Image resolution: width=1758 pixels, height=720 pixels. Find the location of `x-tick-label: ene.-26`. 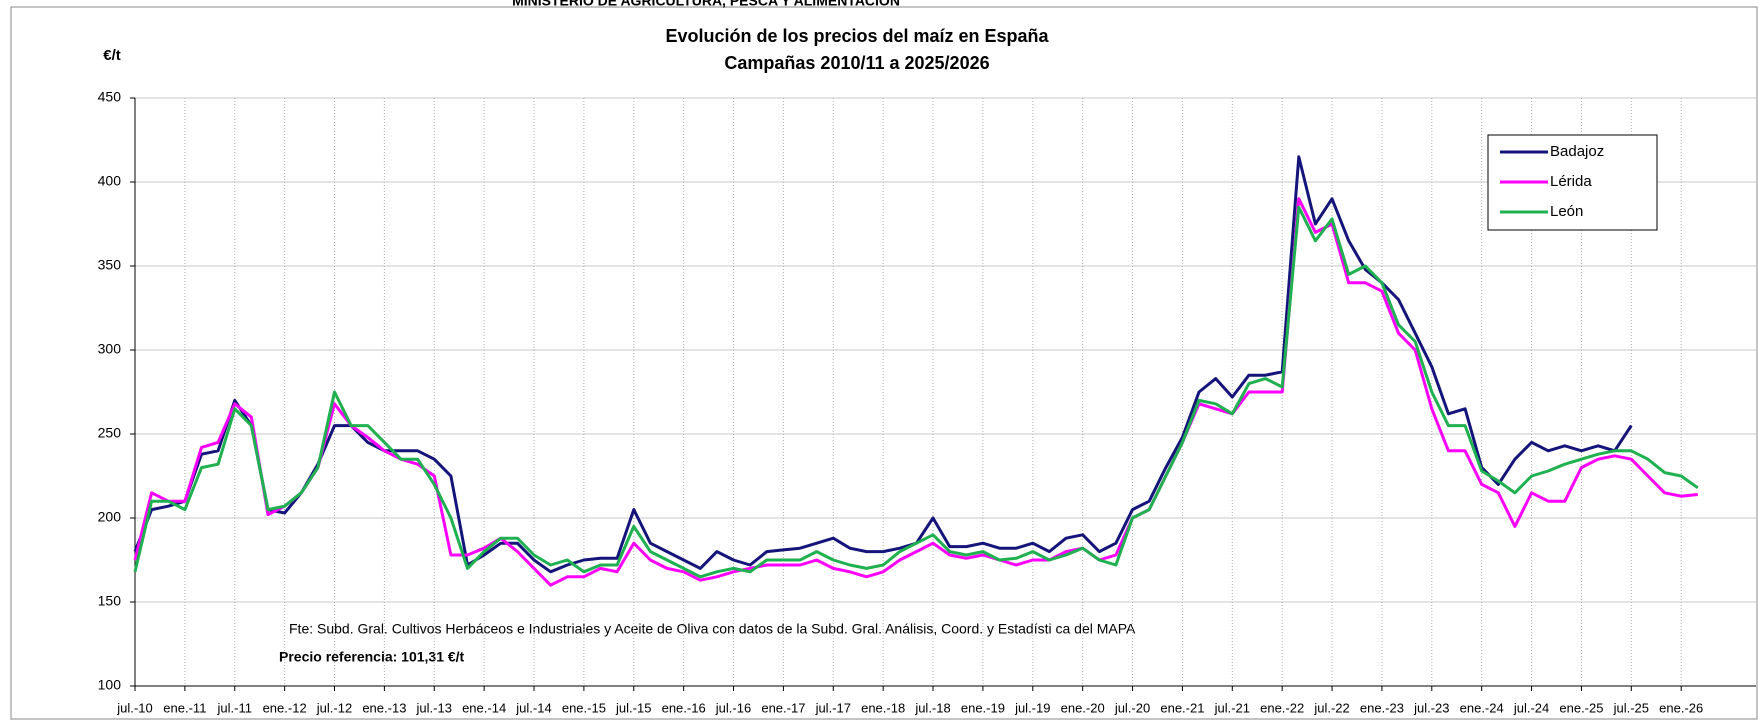

x-tick-label: ene.-26 is located at coordinates (1681, 707).